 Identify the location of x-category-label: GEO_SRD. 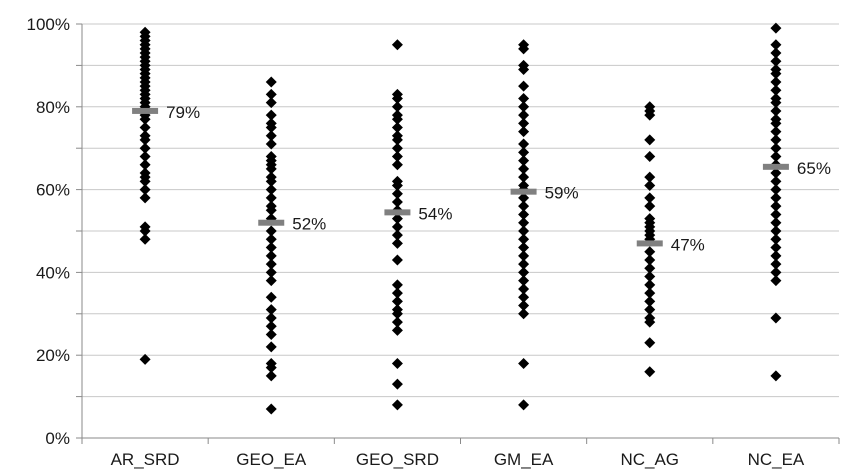
(397, 459).